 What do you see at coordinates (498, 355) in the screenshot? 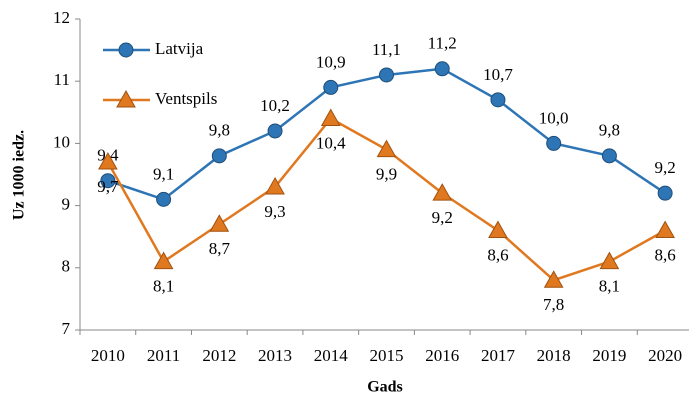
I see `x-tick-label: 2017` at bounding box center [498, 355].